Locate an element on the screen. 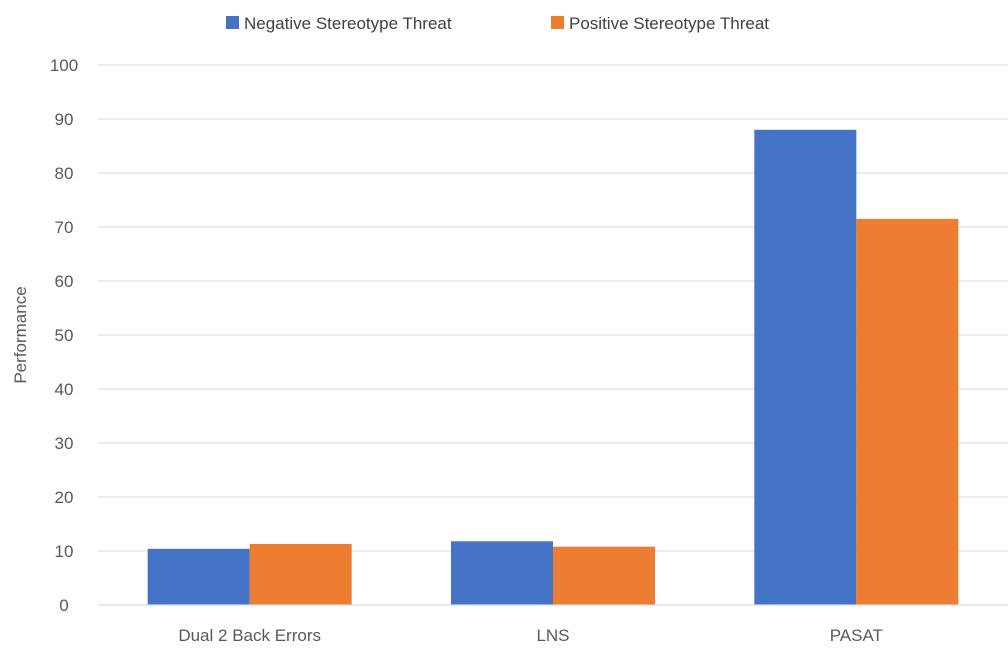 The width and height of the screenshot is (1008, 648). y-axis-ticks: 0 10 20 30 40 50 60 70 80 90 100 is located at coordinates (64, 335).